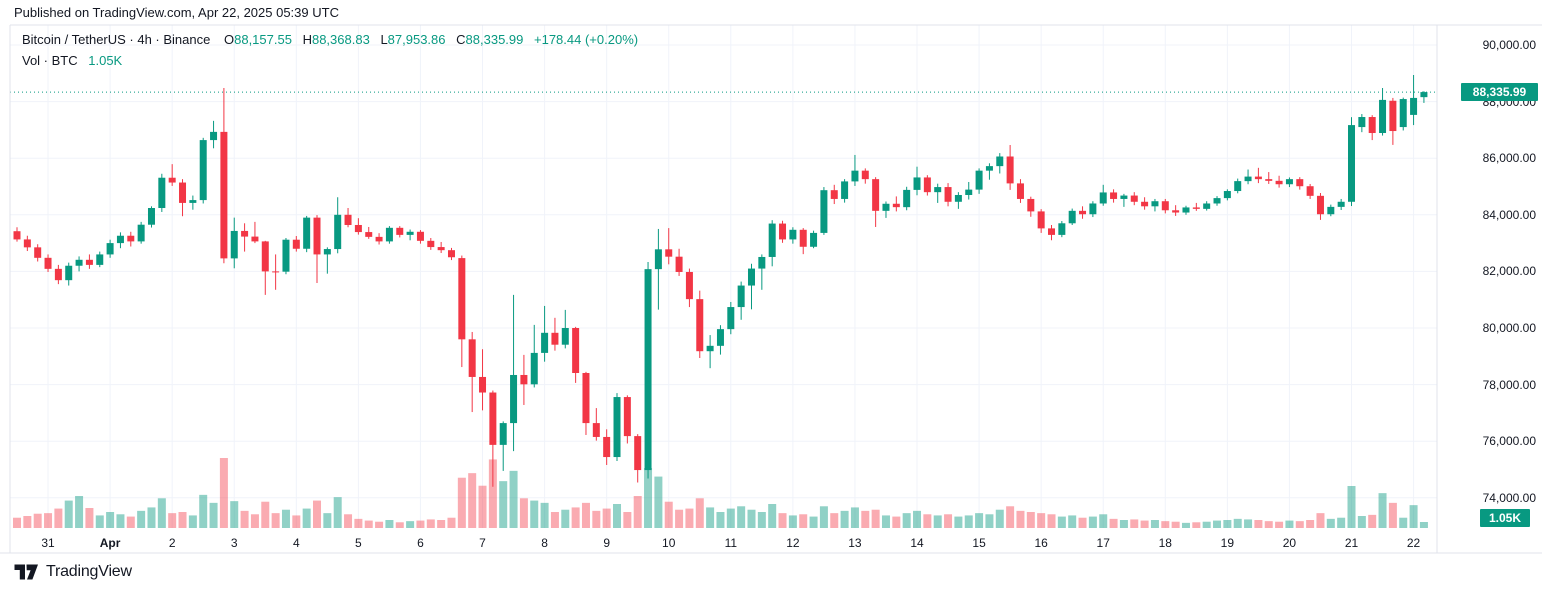  I want to click on change-value: +178.44 (+0.20%), so click(586, 39).